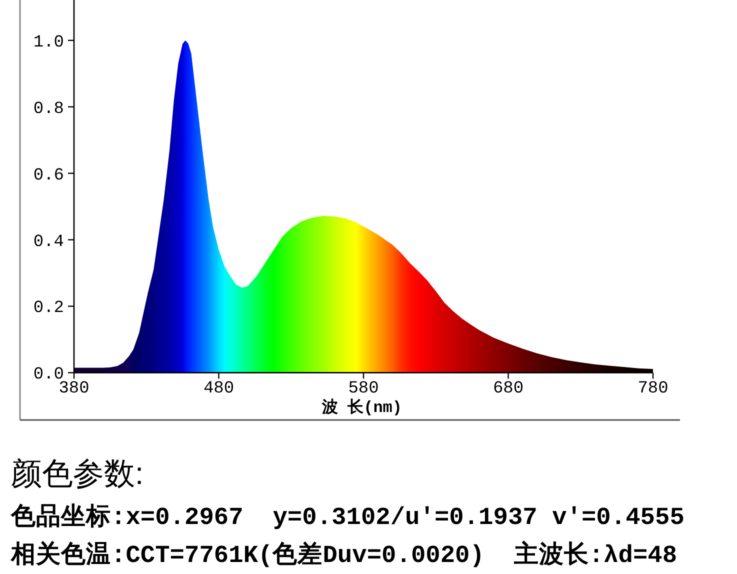 The image size is (737, 574). Describe the element at coordinates (653, 389) in the screenshot. I see `x-tick-label: 780` at that location.